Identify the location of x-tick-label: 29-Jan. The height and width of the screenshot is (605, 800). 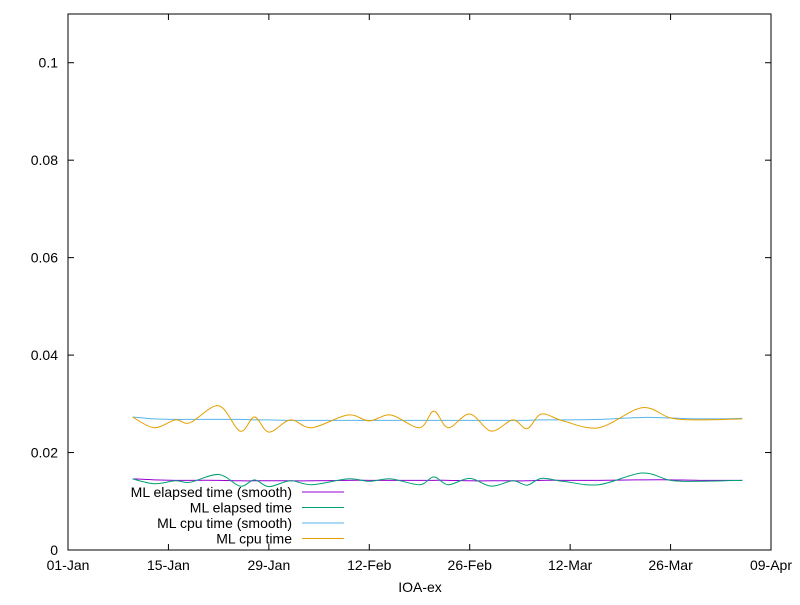
(268, 565).